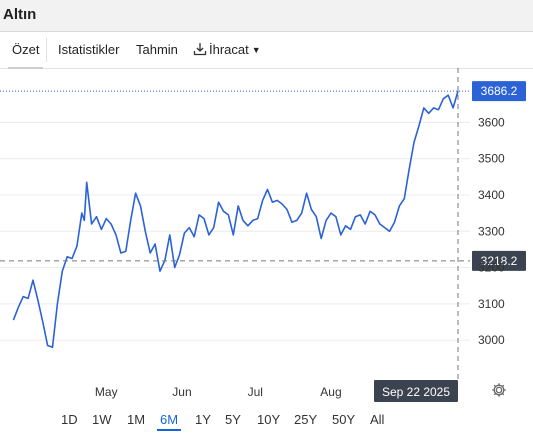  I want to click on x-tick-label: May, so click(106, 392).